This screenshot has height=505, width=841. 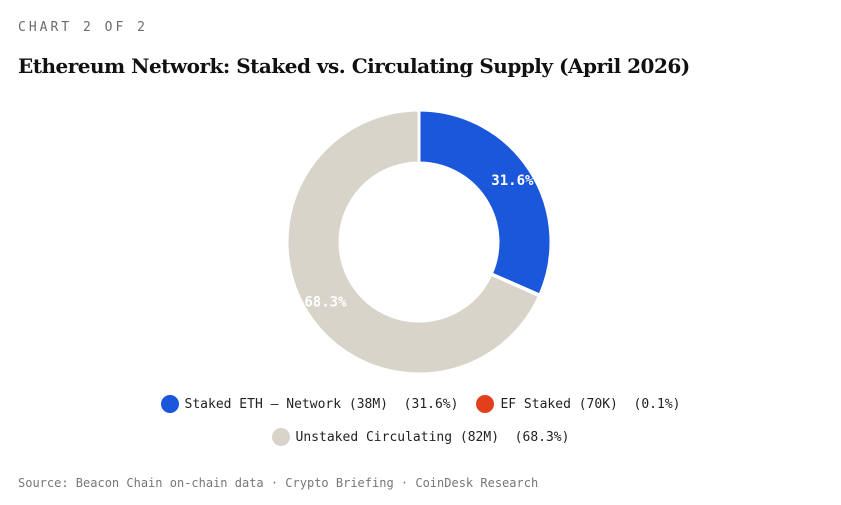 What do you see at coordinates (325, 303) in the screenshot?
I see `slice-label-unstaked-circulating: 68.3%` at bounding box center [325, 303].